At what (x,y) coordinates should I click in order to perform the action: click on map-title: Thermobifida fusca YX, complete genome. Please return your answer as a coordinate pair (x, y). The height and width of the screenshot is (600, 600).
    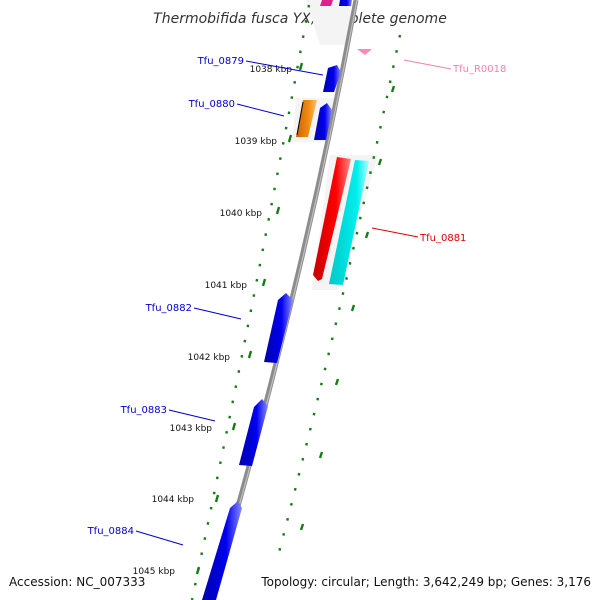
    Looking at the image, I should click on (300, 19).